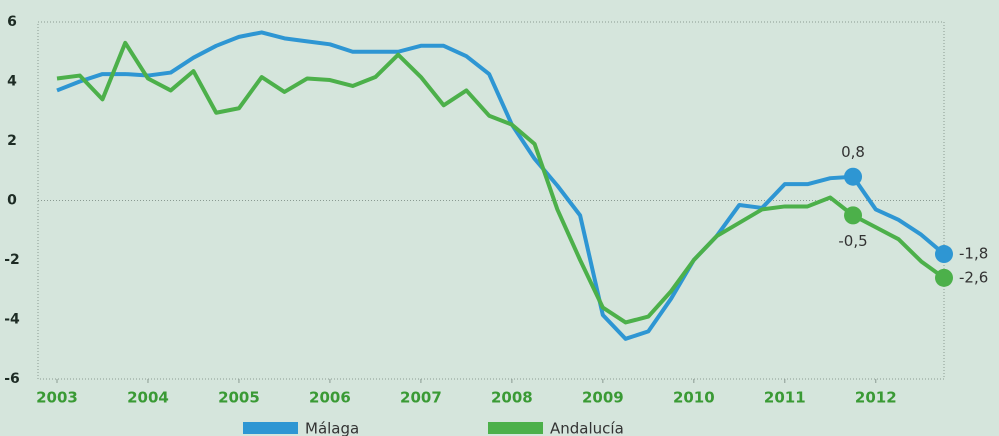 The image size is (999, 436). Describe the element at coordinates (12, 260) in the screenshot. I see `y-tick-label: -2` at that location.